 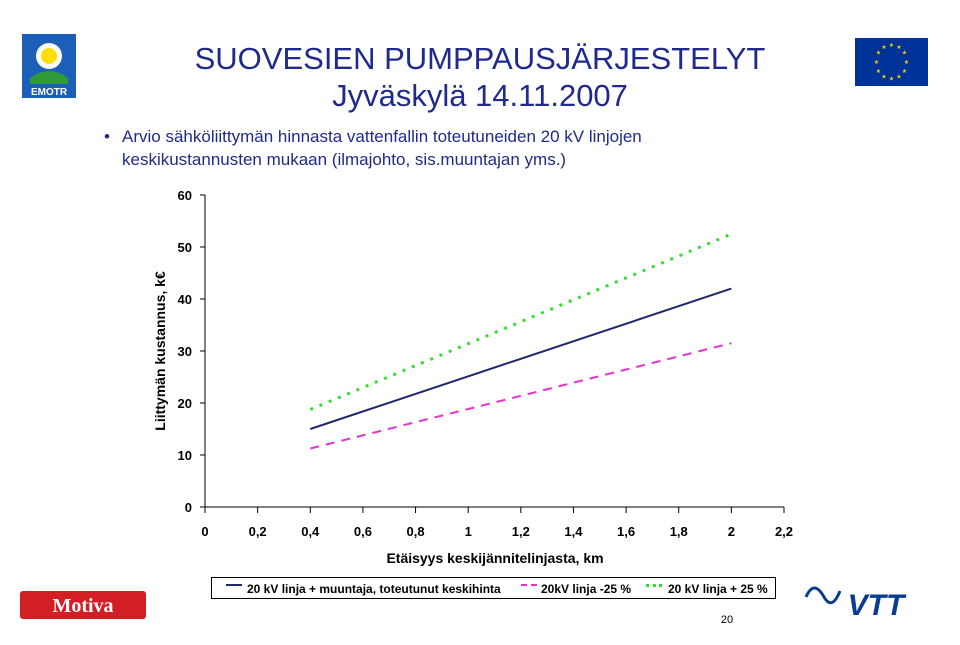 What do you see at coordinates (718, 589) in the screenshot?
I see `legend-label-series-3: 20 kV linja + 25 %` at bounding box center [718, 589].